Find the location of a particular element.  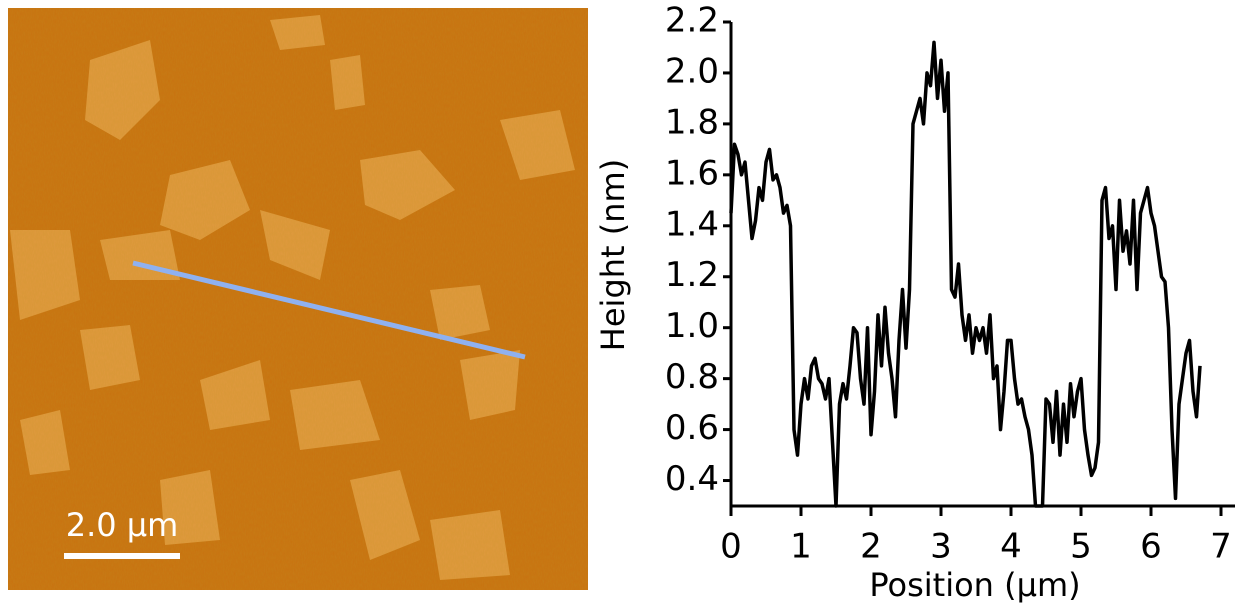

y-tick-label: 1.6 is located at coordinates (692, 173).